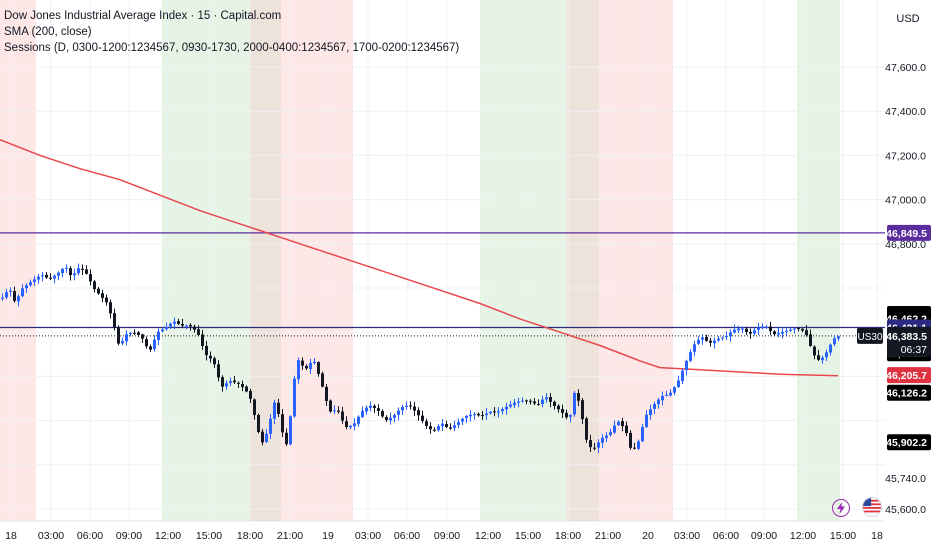 The image size is (932, 555). What do you see at coordinates (328, 536) in the screenshot?
I see `x-tick-label: 19` at bounding box center [328, 536].